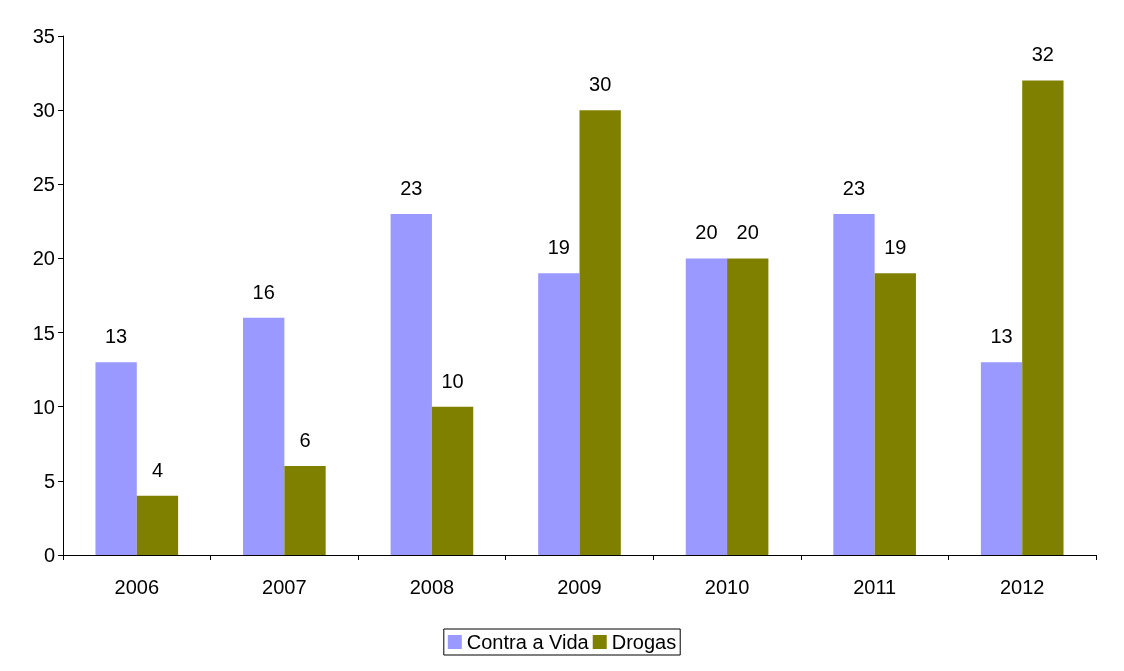 The image size is (1124, 671). Describe the element at coordinates (875, 587) in the screenshot. I see `x-tick-label: 2011` at that location.